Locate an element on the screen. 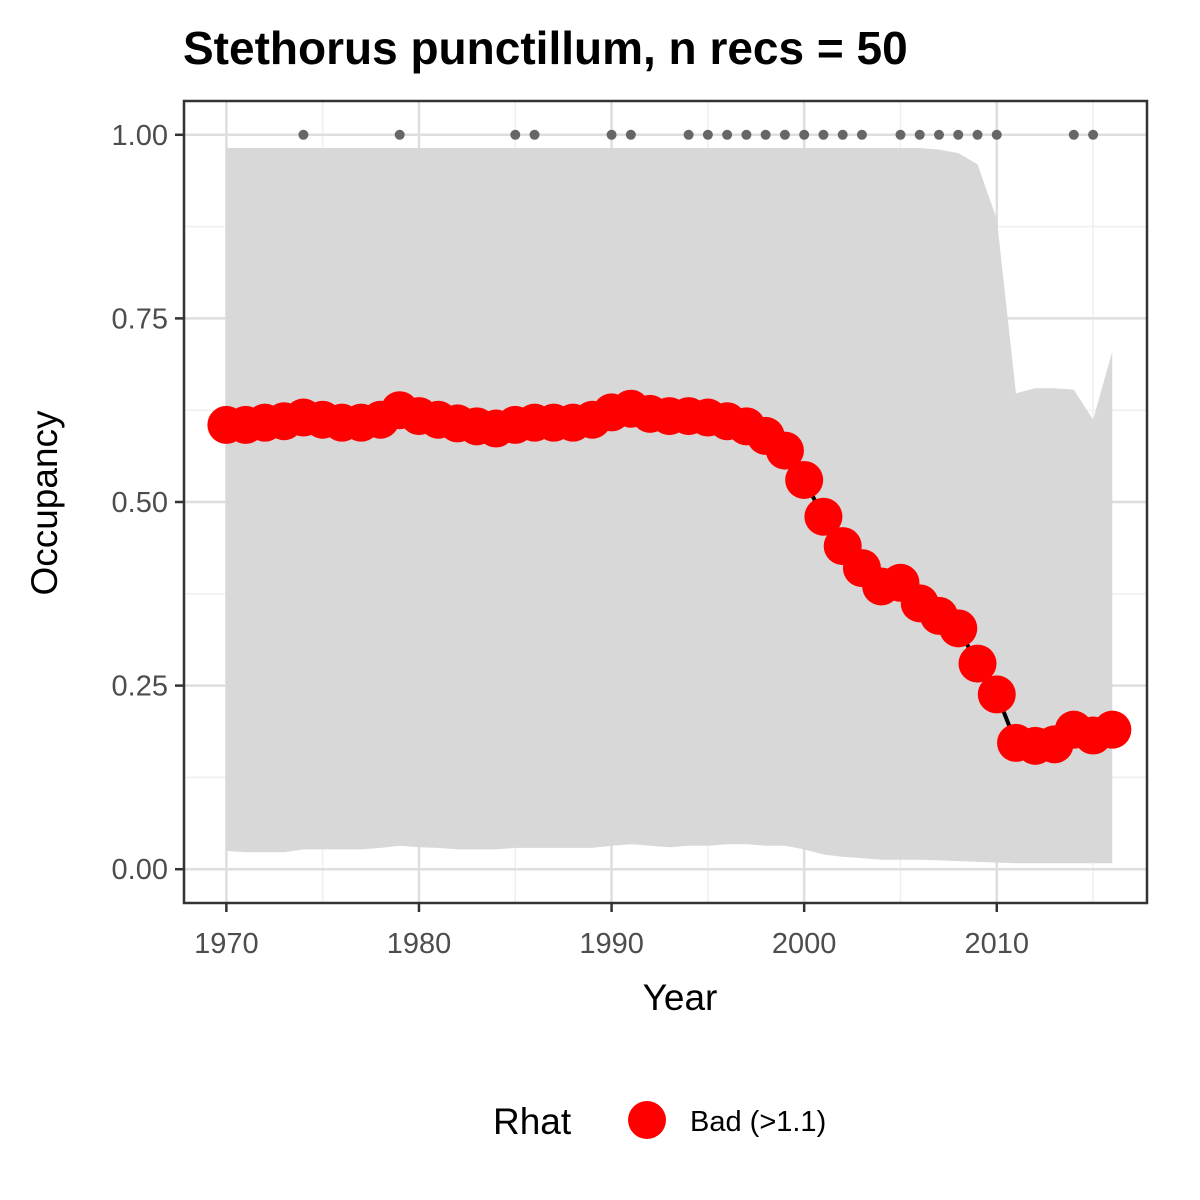 The height and width of the screenshot is (1200, 1200). y-tick-label: 0.50 is located at coordinates (140, 503).